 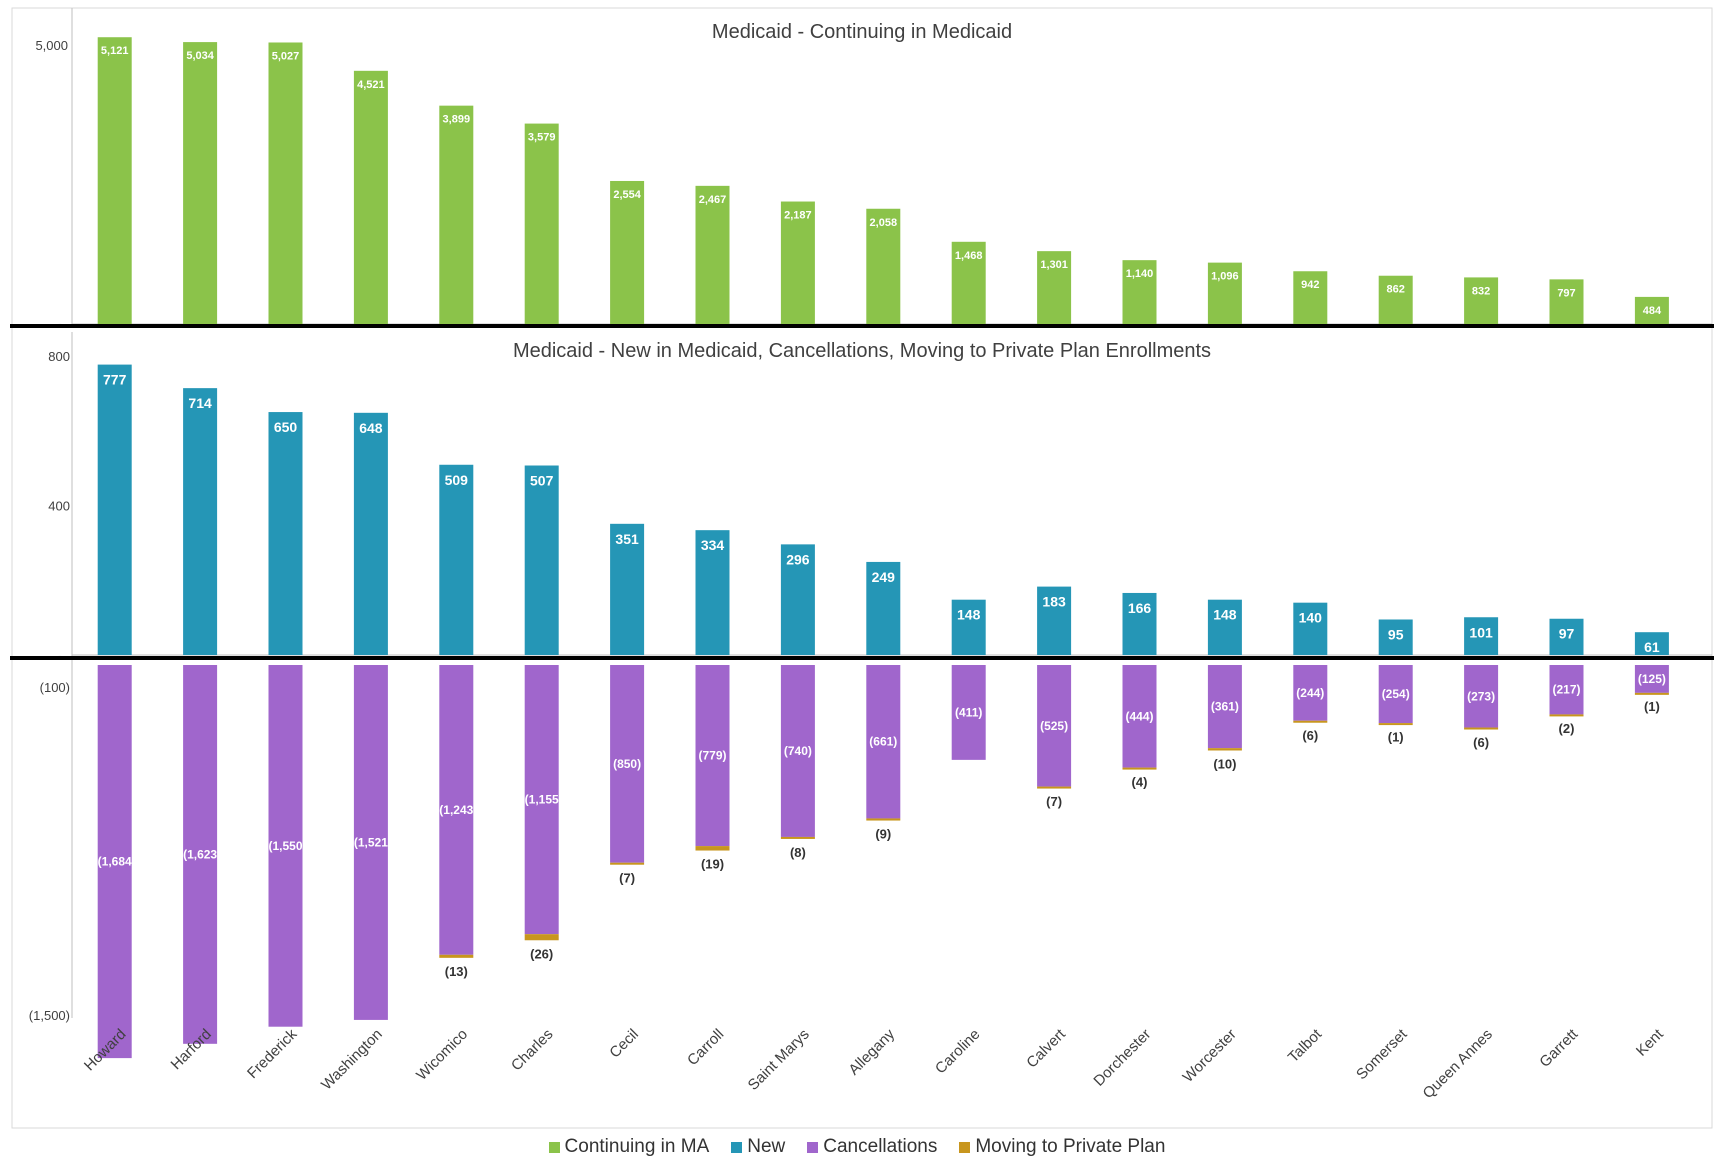 I want to click on category-label: Saint Marys, so click(x=779, y=1060).